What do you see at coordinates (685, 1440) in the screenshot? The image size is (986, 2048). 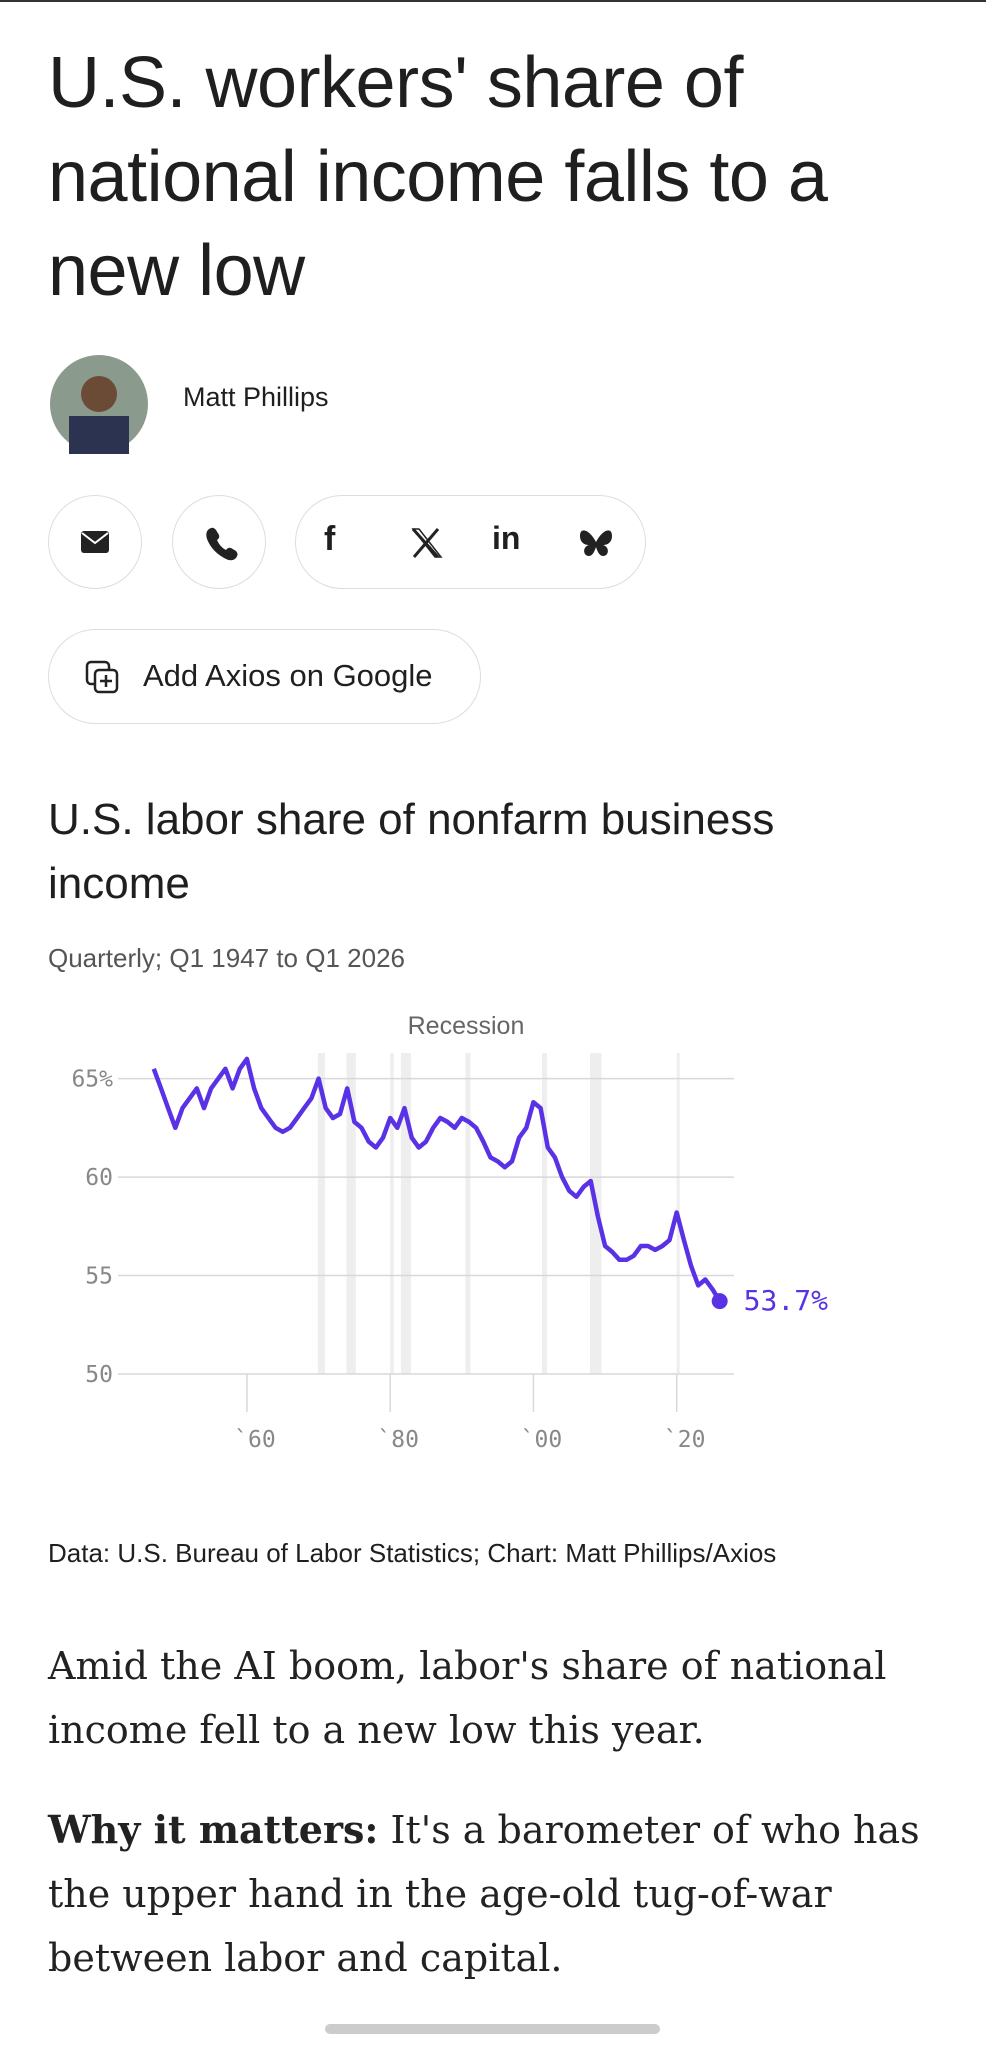 I see `x-tick-label: `20` at bounding box center [685, 1440].